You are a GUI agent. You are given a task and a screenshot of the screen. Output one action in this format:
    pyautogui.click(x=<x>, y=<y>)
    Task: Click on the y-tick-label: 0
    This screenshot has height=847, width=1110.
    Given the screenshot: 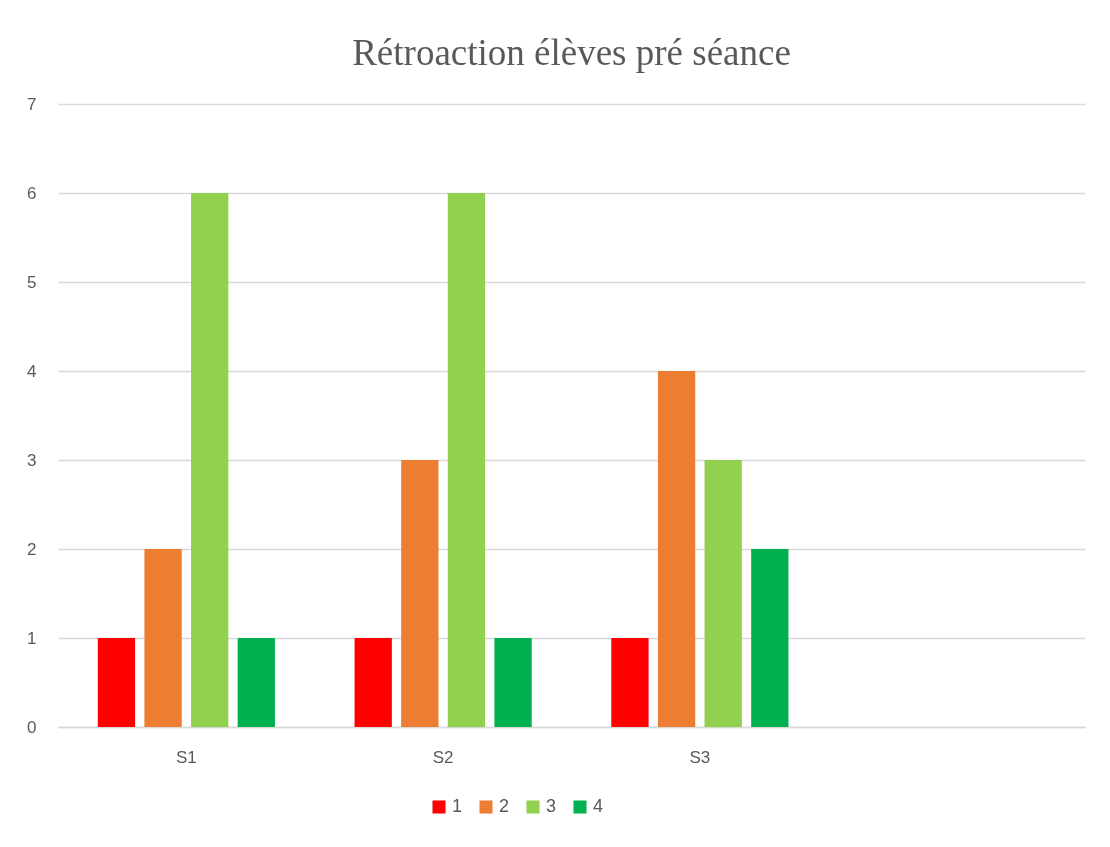 What is the action you would take?
    pyautogui.click(x=32, y=727)
    